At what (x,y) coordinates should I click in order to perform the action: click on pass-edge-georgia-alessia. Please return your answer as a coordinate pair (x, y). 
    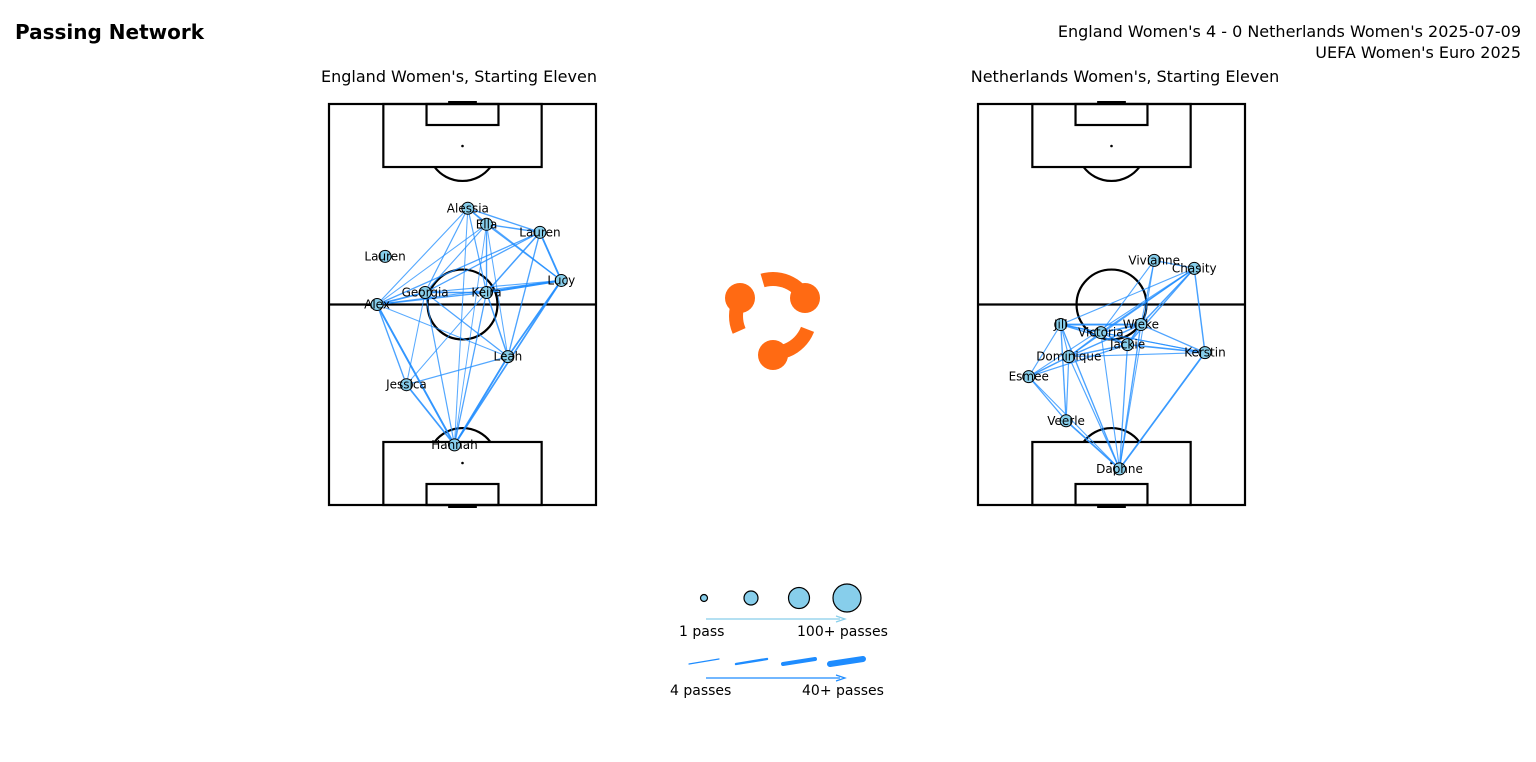
    Looking at the image, I should click on (446, 250).